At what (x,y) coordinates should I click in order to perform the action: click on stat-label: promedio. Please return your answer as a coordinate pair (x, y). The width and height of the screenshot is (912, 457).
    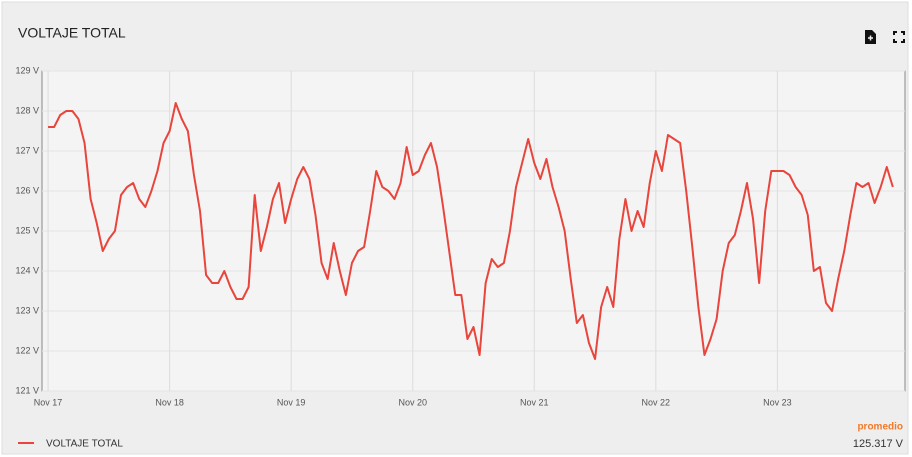
    Looking at the image, I should click on (880, 427).